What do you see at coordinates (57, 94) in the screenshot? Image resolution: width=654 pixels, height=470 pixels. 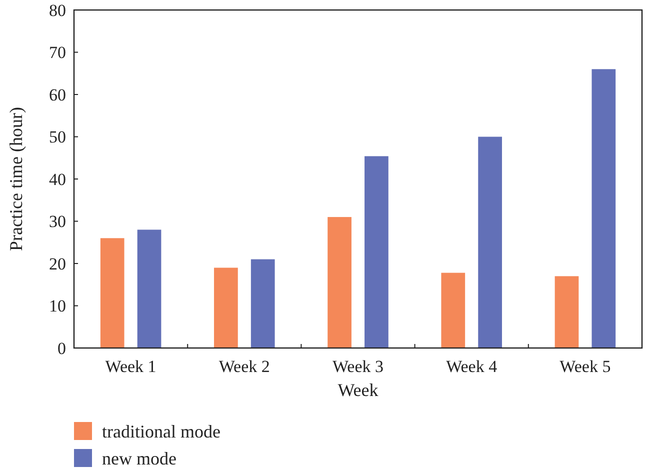 I see `y-tick-label: 60` at bounding box center [57, 94].